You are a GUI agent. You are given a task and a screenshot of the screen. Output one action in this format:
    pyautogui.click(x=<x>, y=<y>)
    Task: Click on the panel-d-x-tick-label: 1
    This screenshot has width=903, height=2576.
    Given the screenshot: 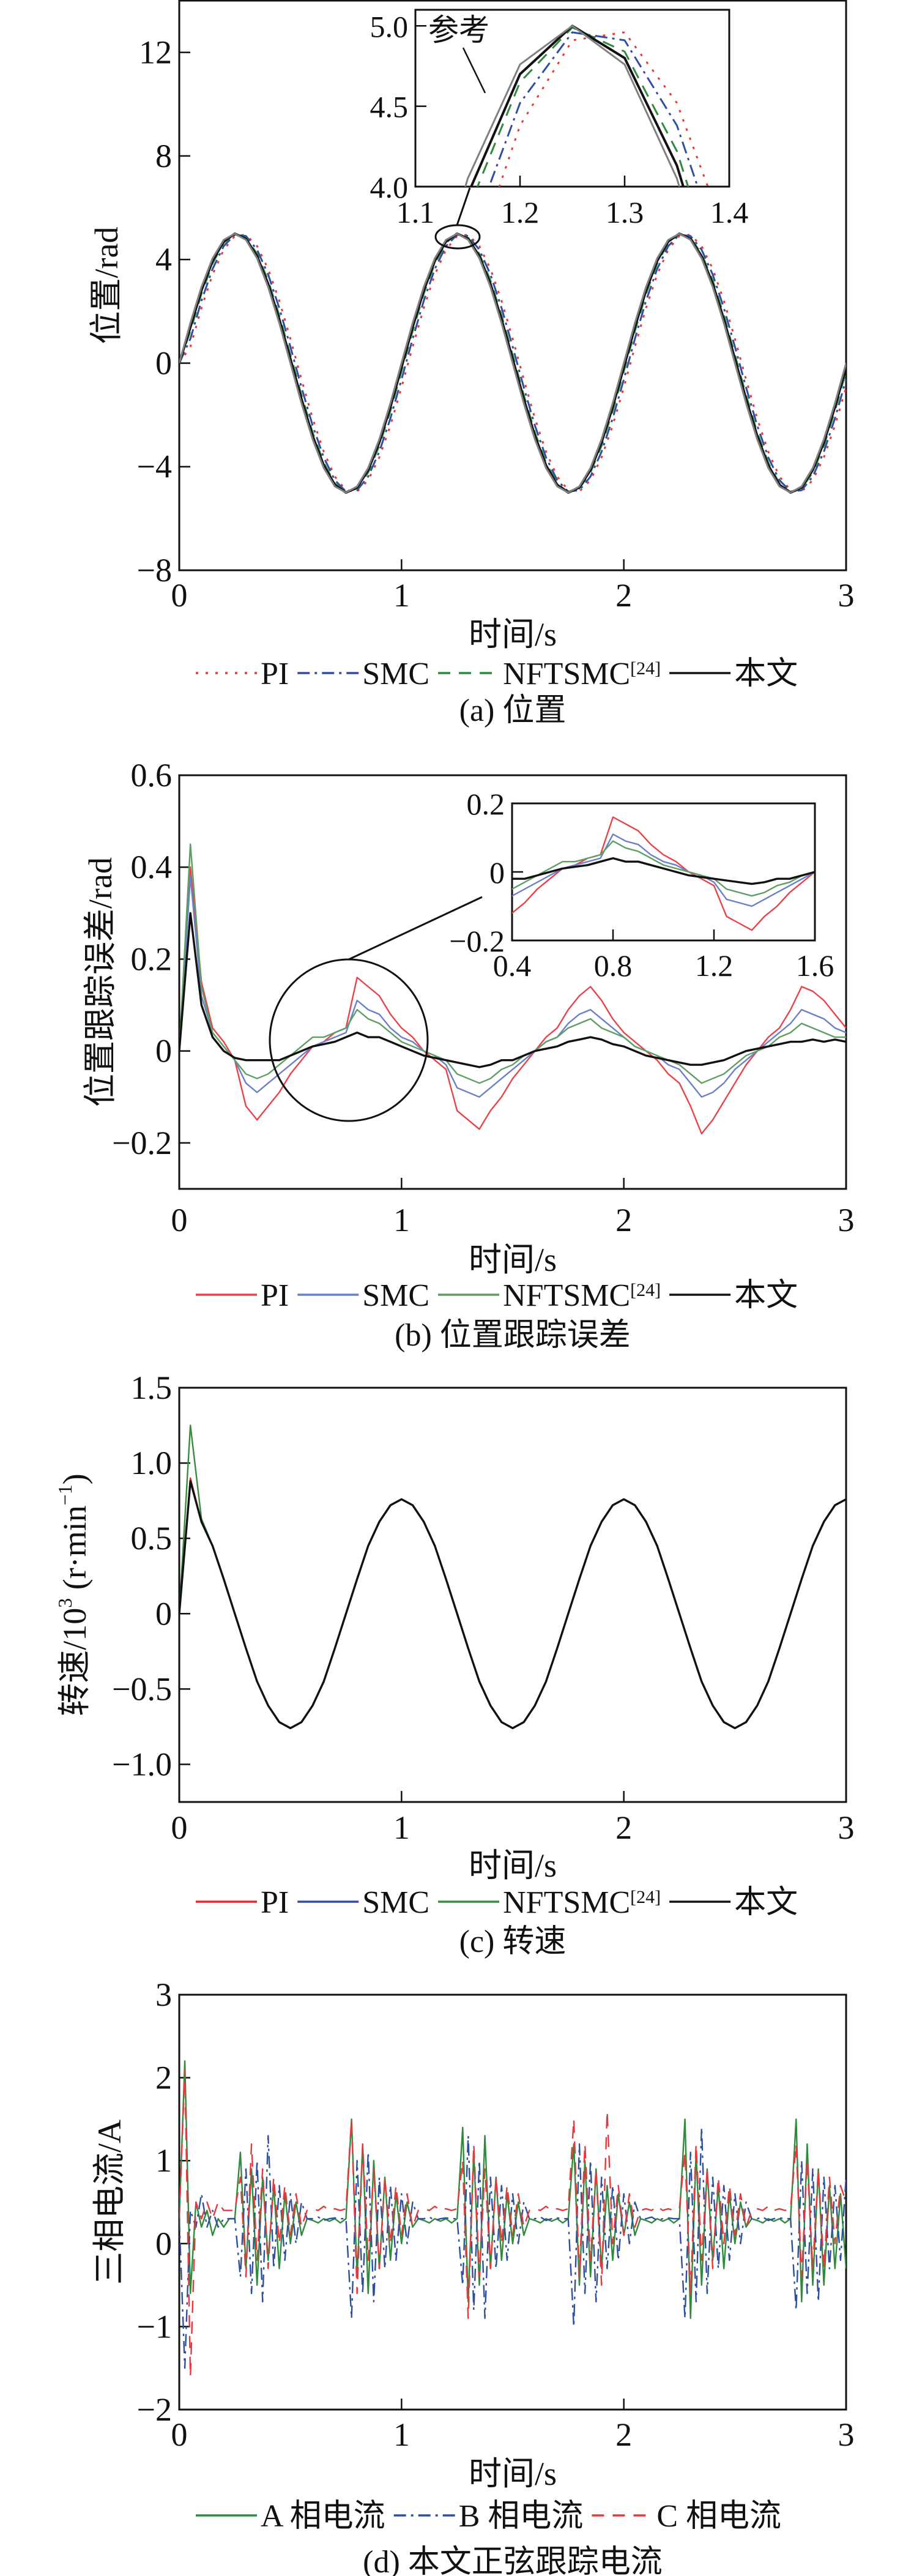 What is the action you would take?
    pyautogui.click(x=402, y=2434)
    